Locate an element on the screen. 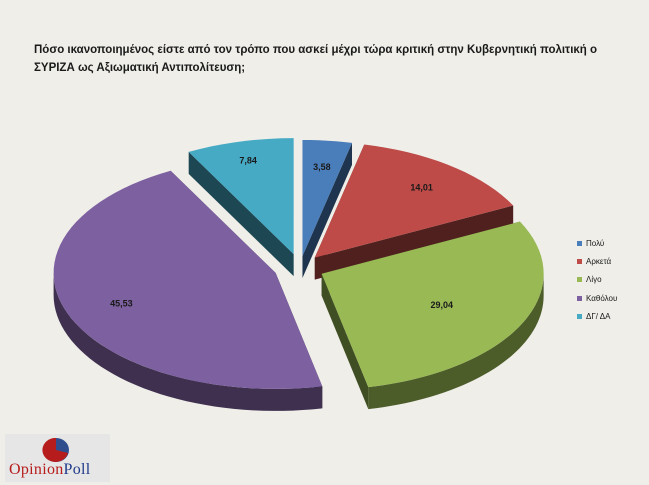 Image resolution: width=649 pixels, height=485 pixels. legend-label-2: Λίγο is located at coordinates (594, 280).